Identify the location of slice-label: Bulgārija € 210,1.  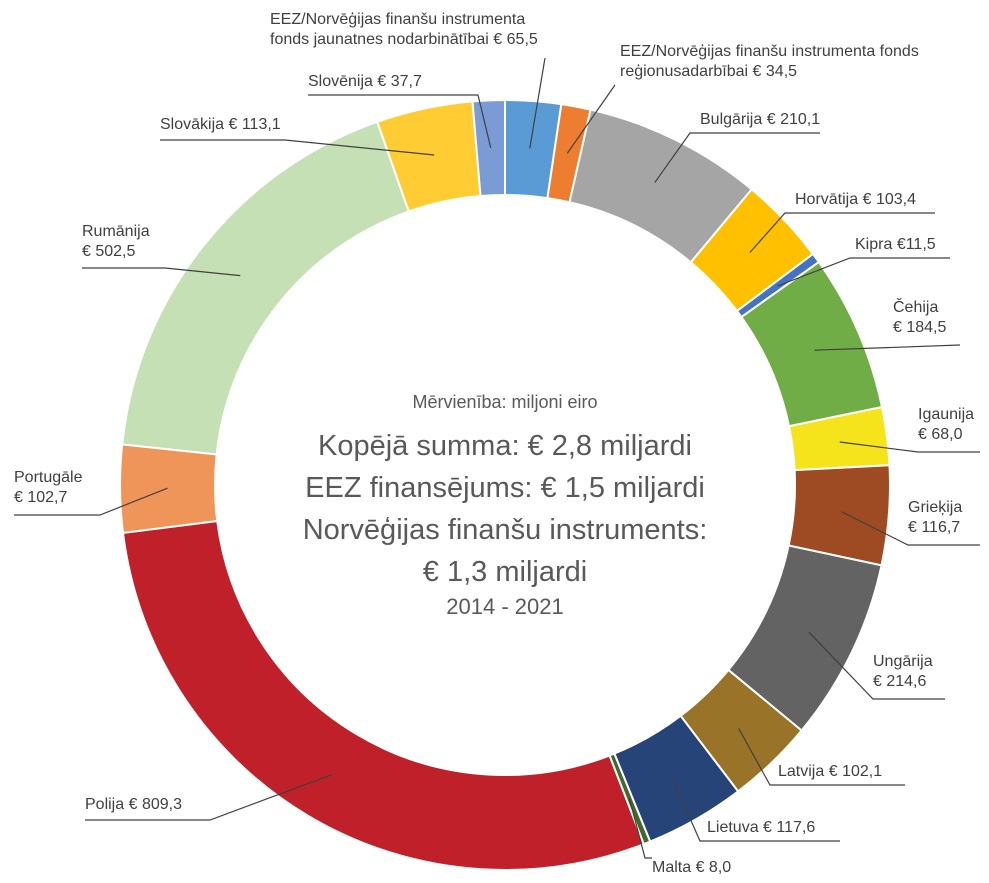
(760, 120).